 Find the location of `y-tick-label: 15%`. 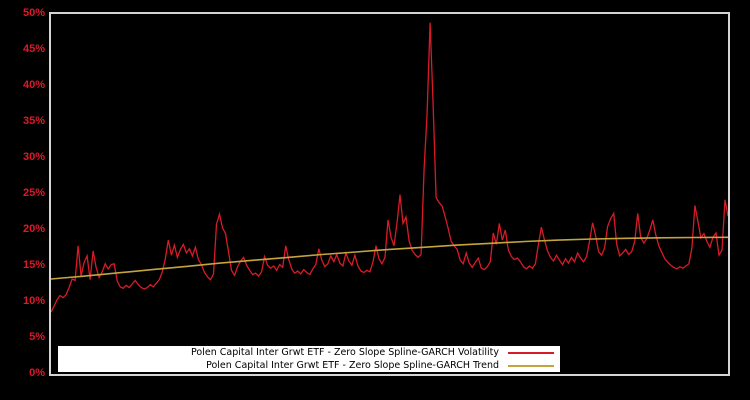

y-tick-label: 15% is located at coordinates (33, 265).